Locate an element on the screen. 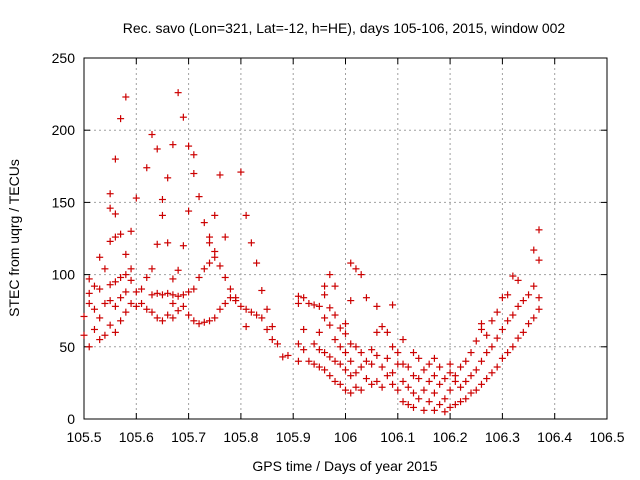  x-axis-title: GPS time / Days of year 2015 is located at coordinates (344, 466).